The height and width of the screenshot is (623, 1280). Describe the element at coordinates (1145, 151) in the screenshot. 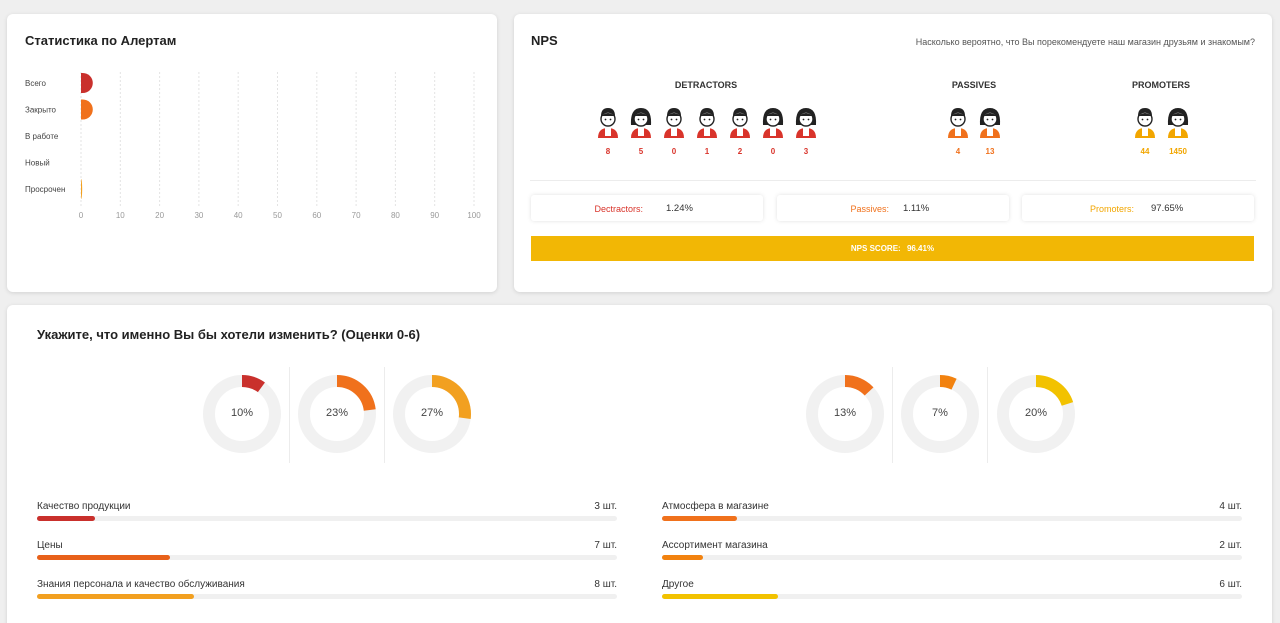

I see `response-count: 44` at that location.